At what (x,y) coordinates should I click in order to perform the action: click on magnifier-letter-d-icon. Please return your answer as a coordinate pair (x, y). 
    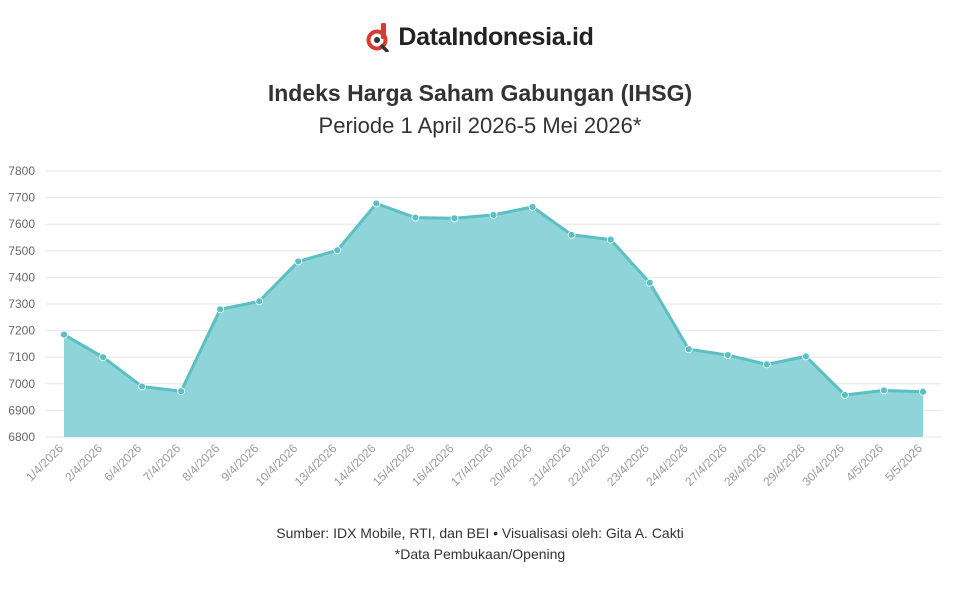
    Looking at the image, I should click on (378, 37).